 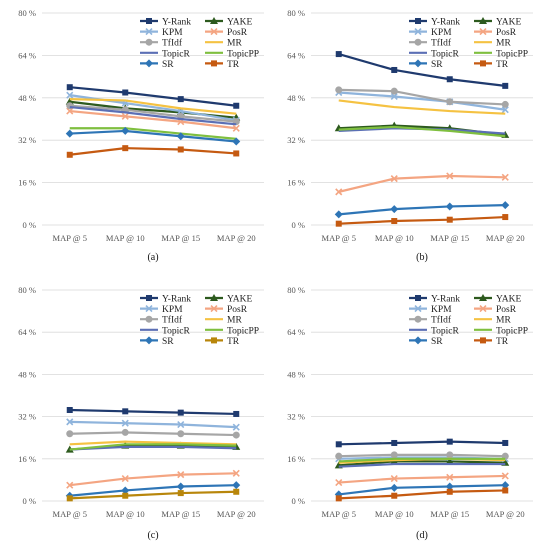 What do you see at coordinates (153, 151) in the screenshot?
I see `series-line-tr` at bounding box center [153, 151].